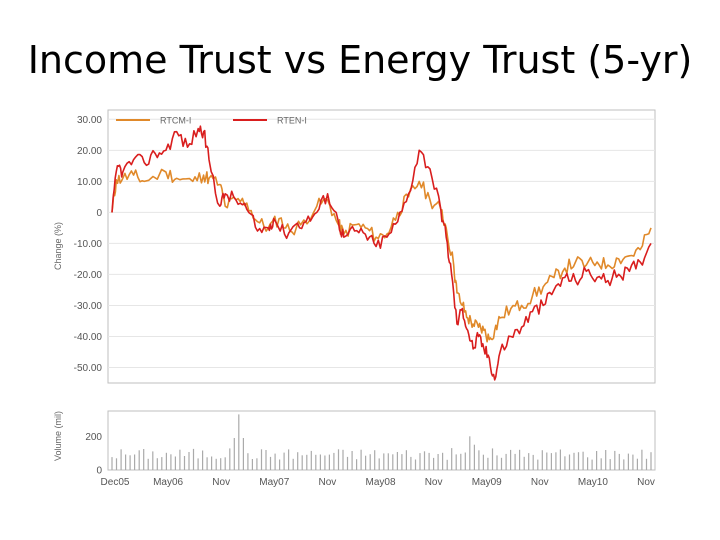 This screenshot has height=540, width=720. I want to click on y-tick-label: 10.00, so click(89, 182).